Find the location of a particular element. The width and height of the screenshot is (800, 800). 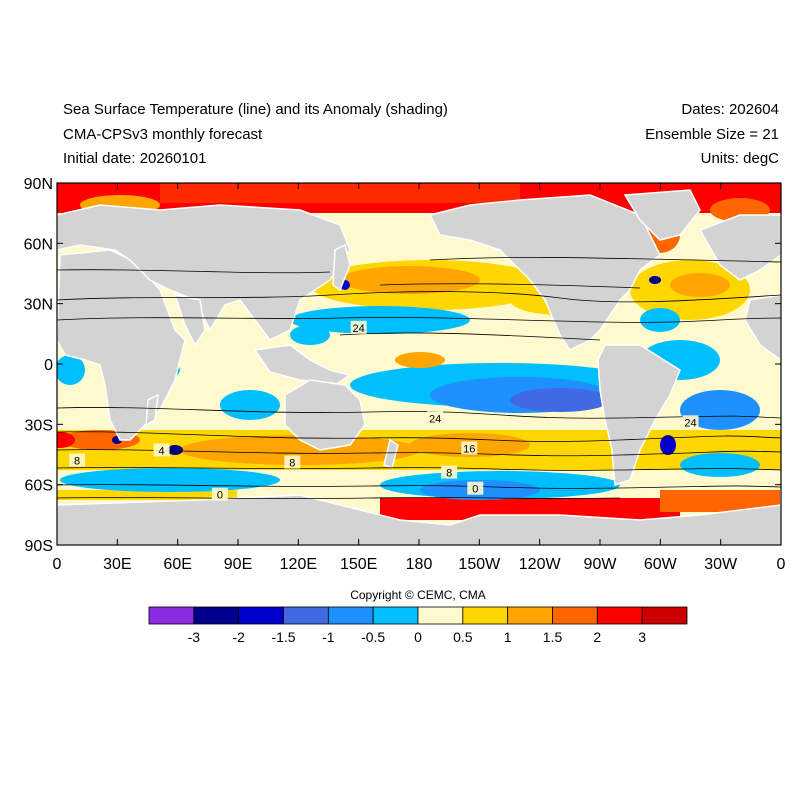

colorbar-label: -2 is located at coordinates (238, 637).